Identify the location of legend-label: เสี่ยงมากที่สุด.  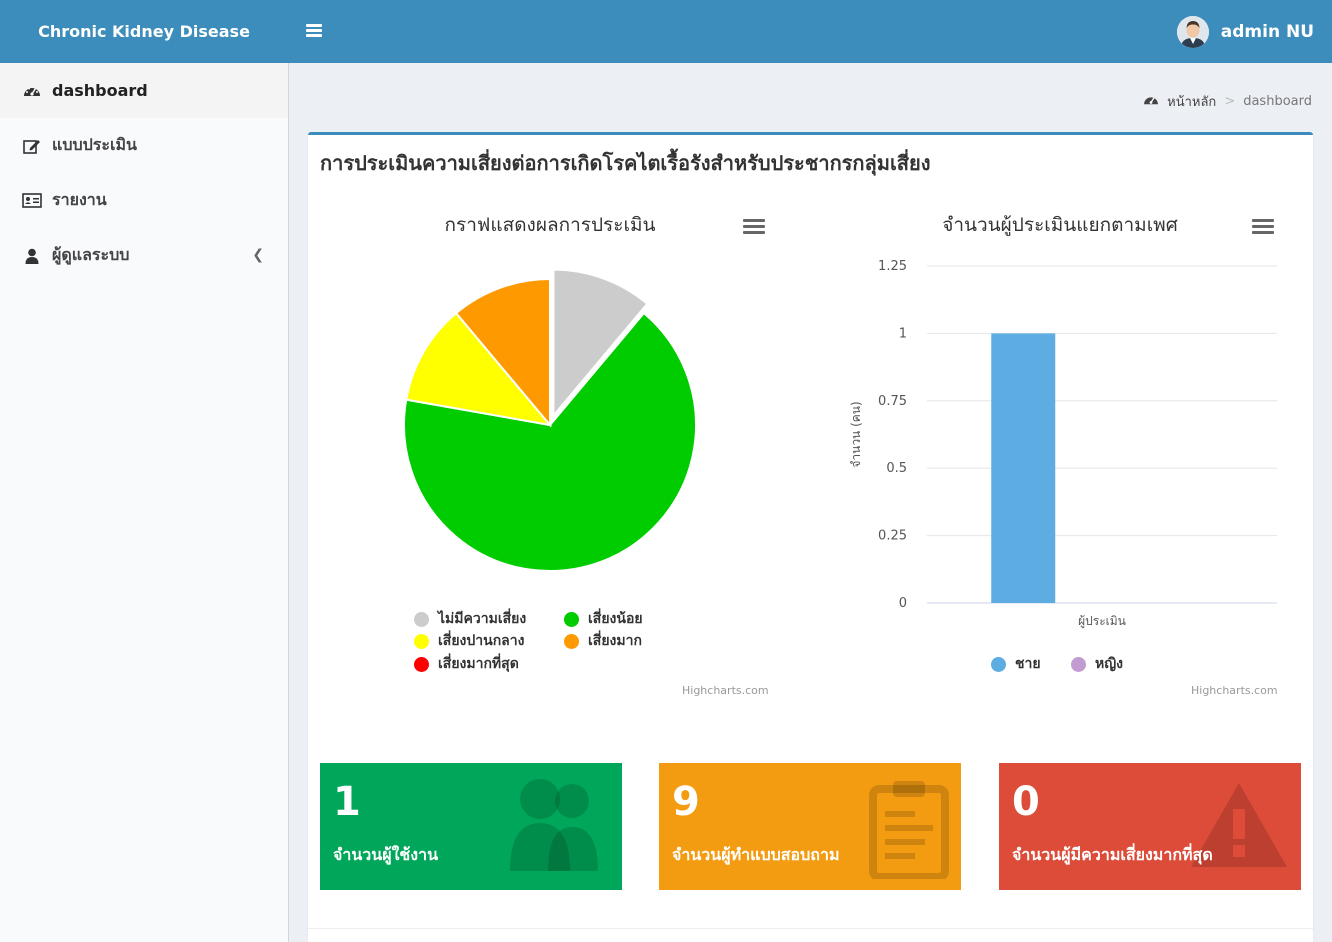
(478, 664).